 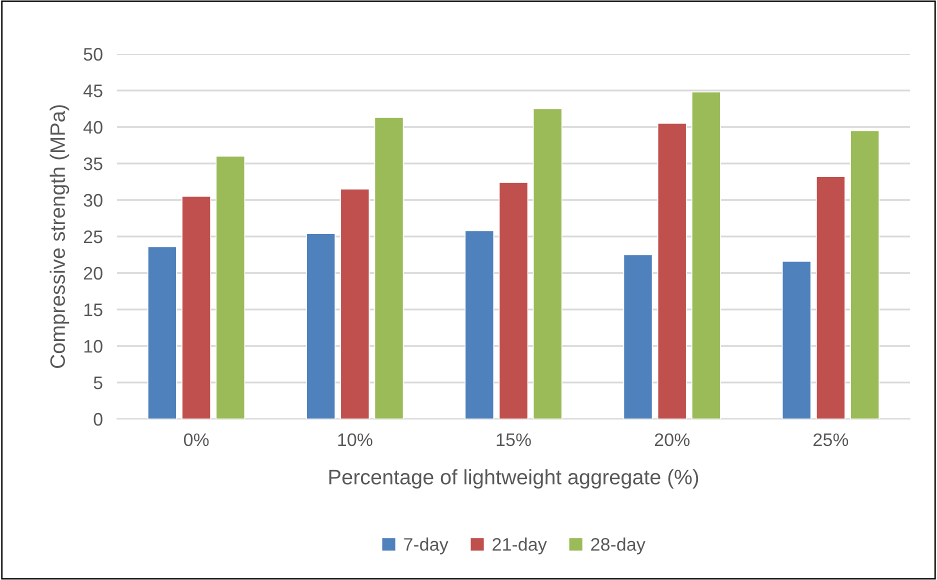 What do you see at coordinates (426, 546) in the screenshot?
I see `legend-label: 7-day` at bounding box center [426, 546].